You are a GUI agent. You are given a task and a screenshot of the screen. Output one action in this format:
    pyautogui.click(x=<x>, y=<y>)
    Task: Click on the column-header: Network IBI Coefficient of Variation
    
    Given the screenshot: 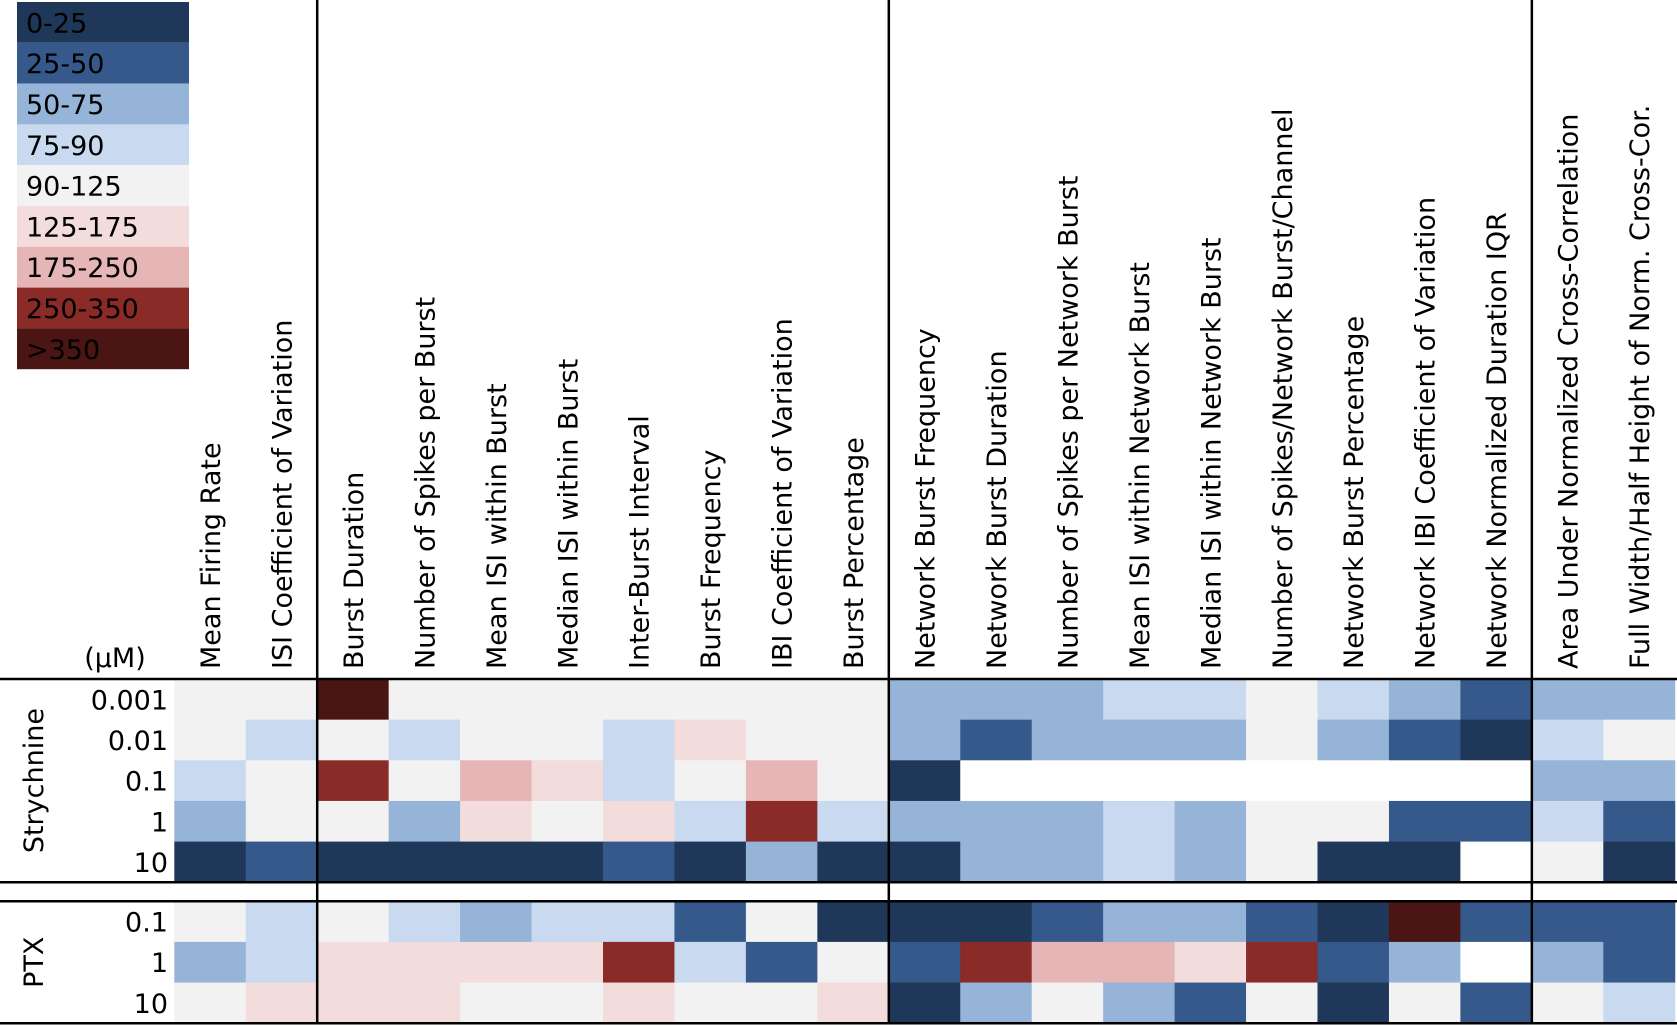 What is the action you would take?
    pyautogui.click(x=1426, y=433)
    